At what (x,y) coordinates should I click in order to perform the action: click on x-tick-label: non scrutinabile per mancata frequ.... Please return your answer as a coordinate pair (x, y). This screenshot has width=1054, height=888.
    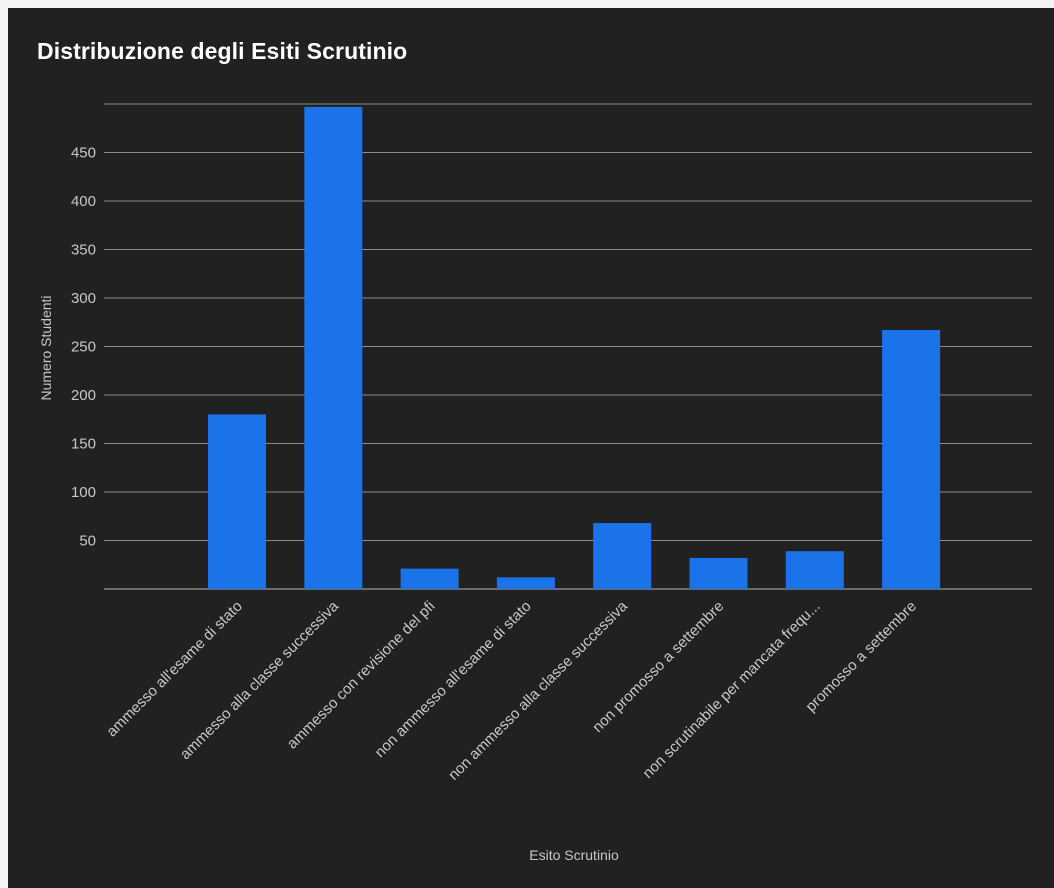
    Looking at the image, I should click on (731, 690).